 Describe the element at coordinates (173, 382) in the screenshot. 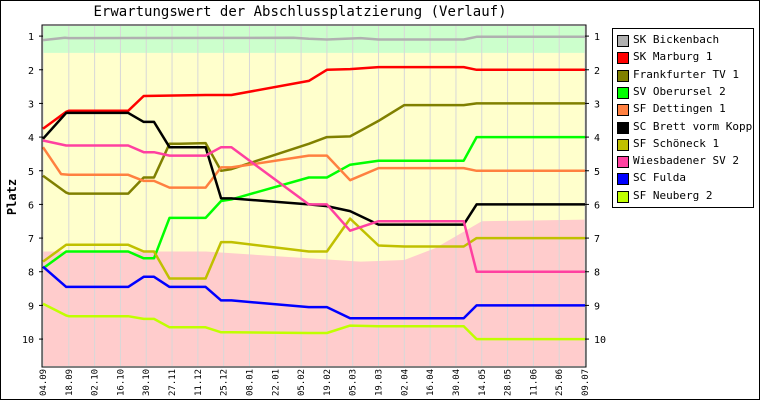

I see `x-tick-5: 27.11` at that location.